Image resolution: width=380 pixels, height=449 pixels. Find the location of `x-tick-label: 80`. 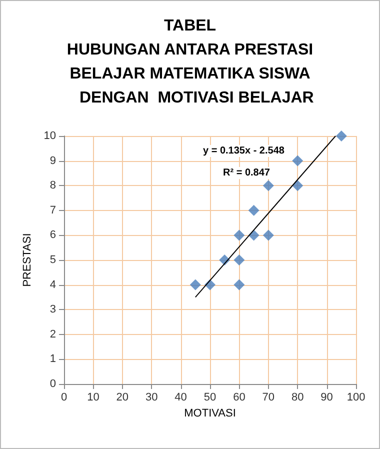

x-tick-label: 80 is located at coordinates (297, 398).